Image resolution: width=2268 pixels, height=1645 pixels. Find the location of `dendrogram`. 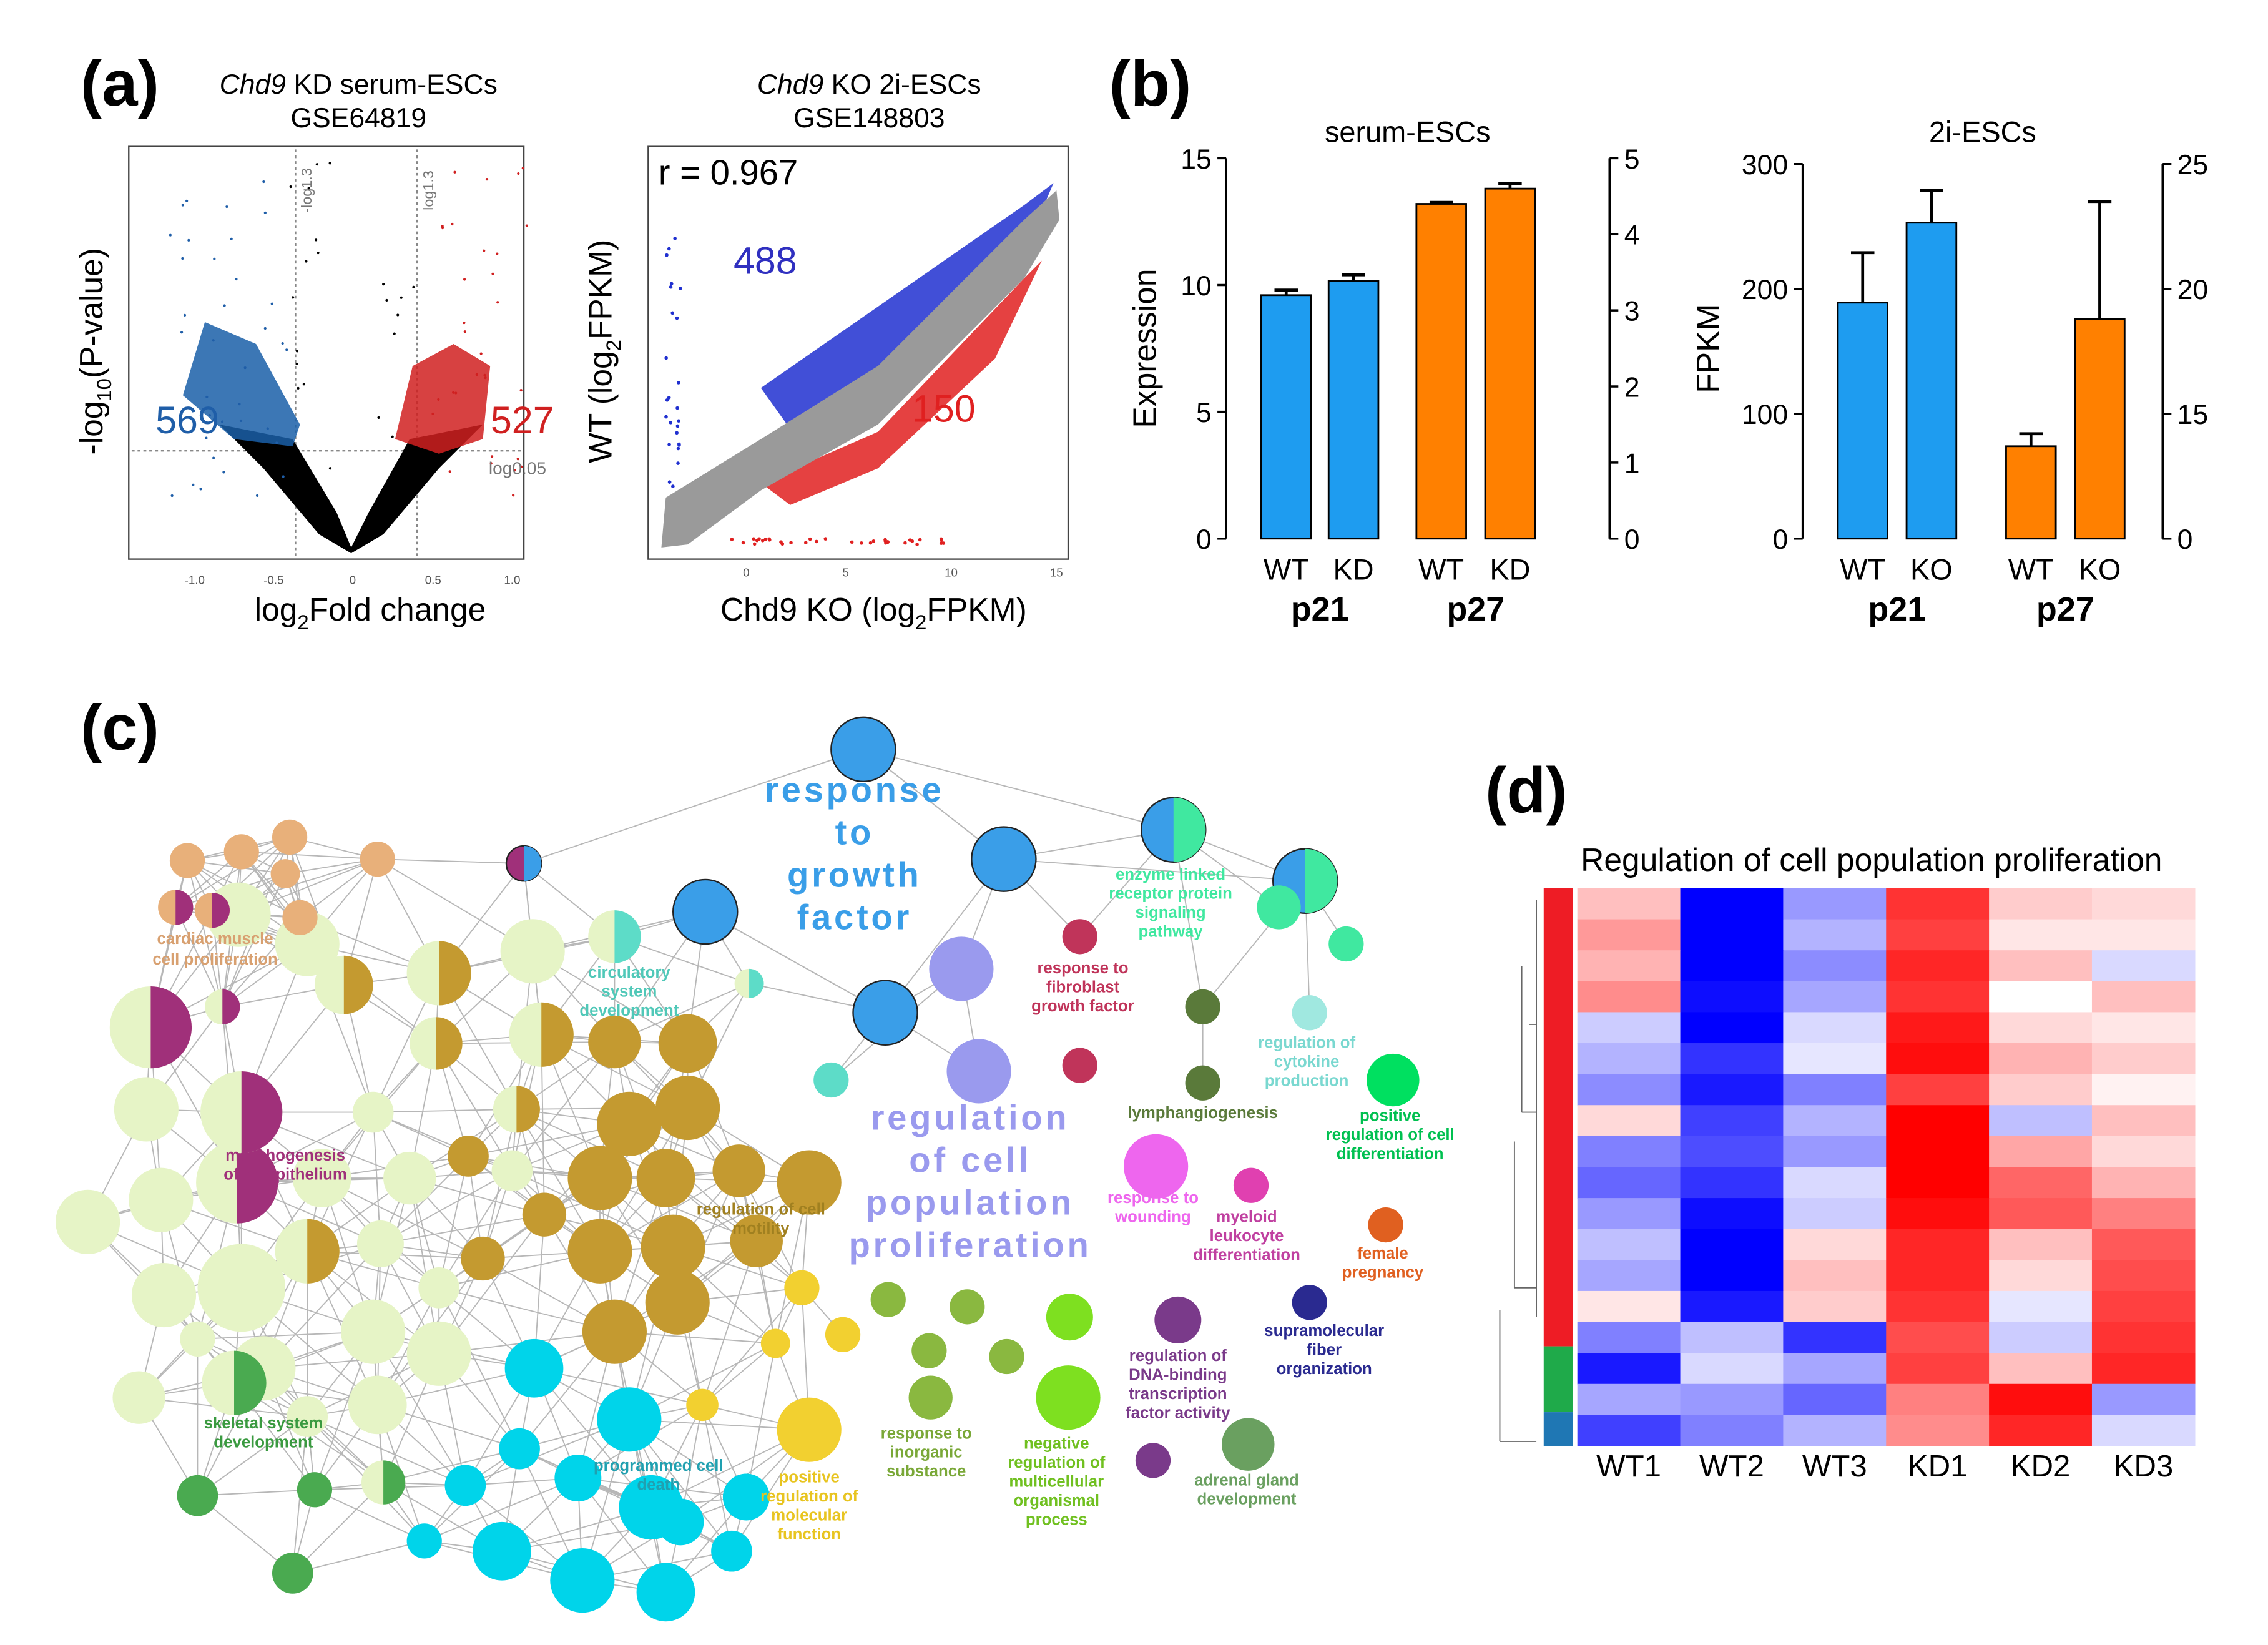

dendrogram is located at coordinates (1518, 1171).